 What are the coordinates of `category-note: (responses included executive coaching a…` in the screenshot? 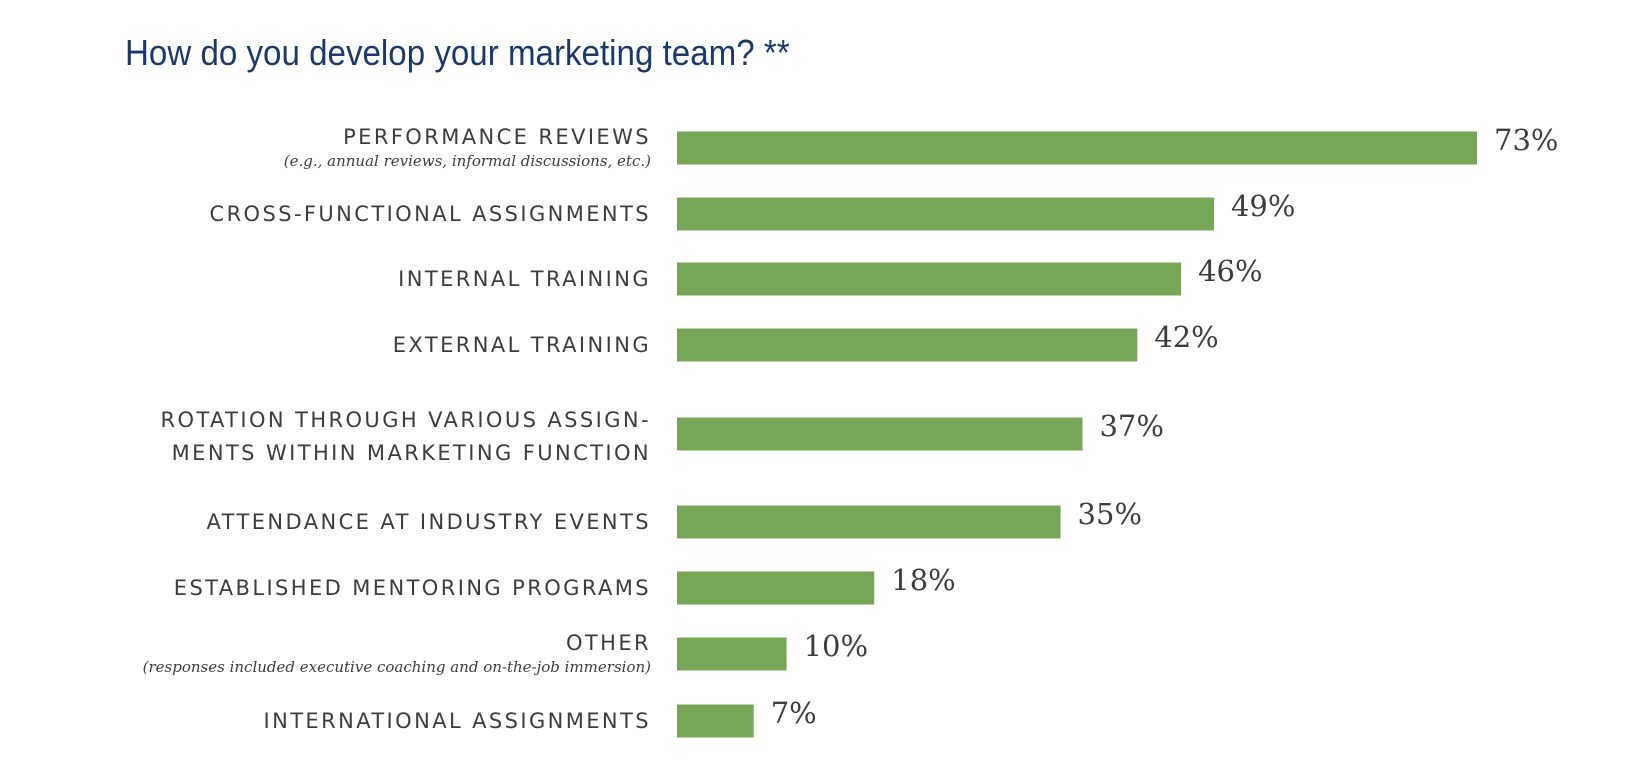 It's located at (397, 667).